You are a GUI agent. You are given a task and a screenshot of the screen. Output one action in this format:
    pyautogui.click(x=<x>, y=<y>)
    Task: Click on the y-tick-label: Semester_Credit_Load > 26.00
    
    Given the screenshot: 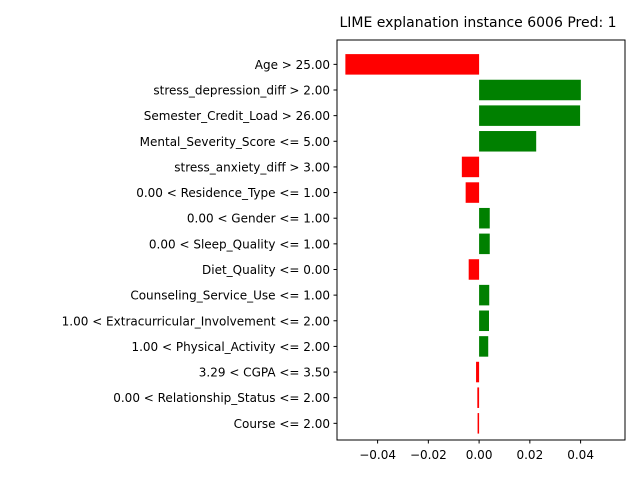 What is the action you would take?
    pyautogui.click(x=237, y=116)
    